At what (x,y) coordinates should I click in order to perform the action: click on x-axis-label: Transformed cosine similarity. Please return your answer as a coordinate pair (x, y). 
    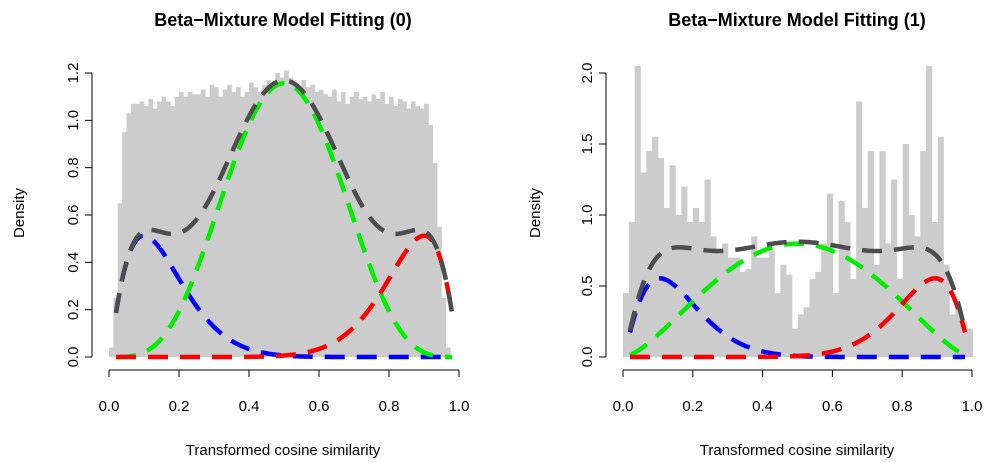
    Looking at the image, I should click on (797, 450).